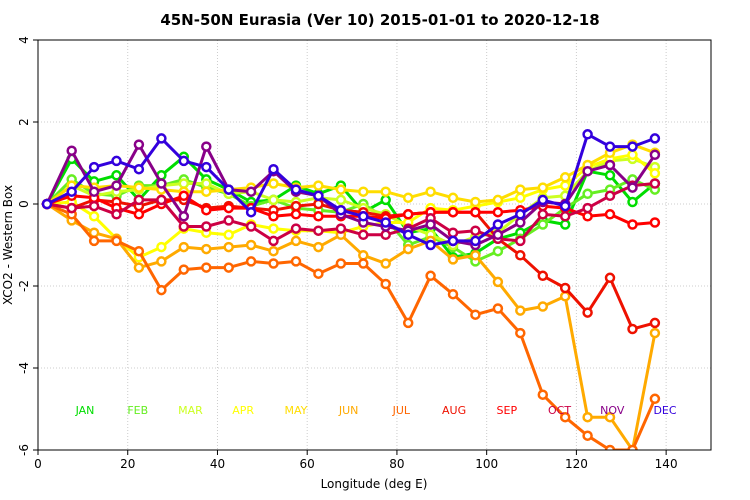 The height and width of the screenshot is (500, 750). Describe the element at coordinates (666, 464) in the screenshot. I see `x-tick-label-7: 140` at that location.